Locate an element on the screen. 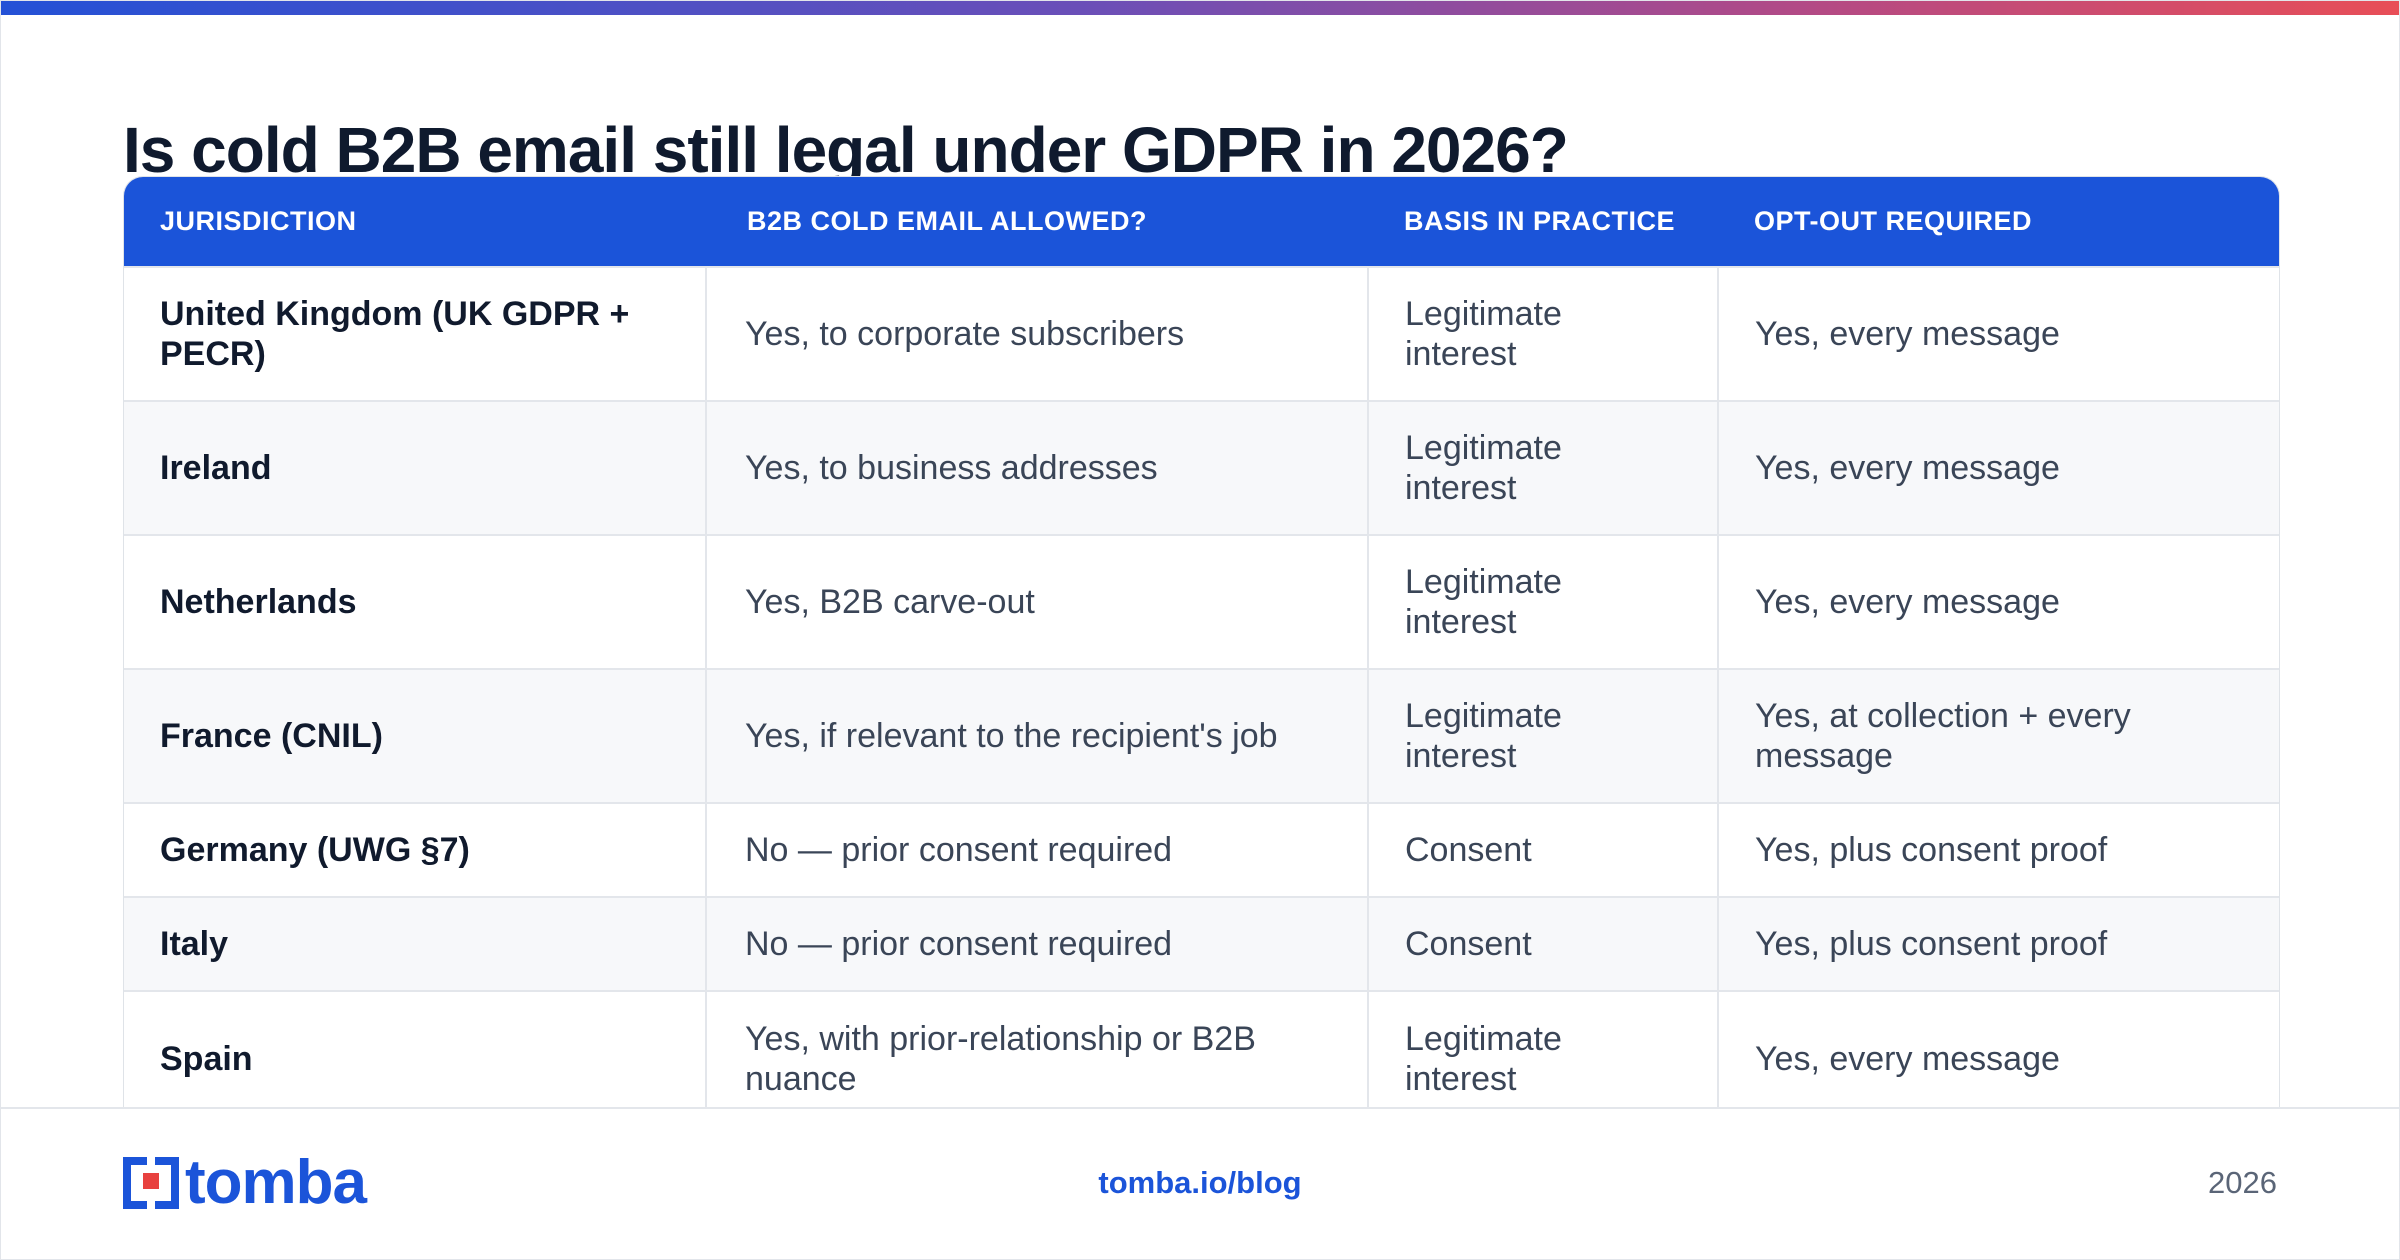 Image resolution: width=2400 pixels, height=1260 pixels. tomba-logo-icon is located at coordinates (151, 1183).